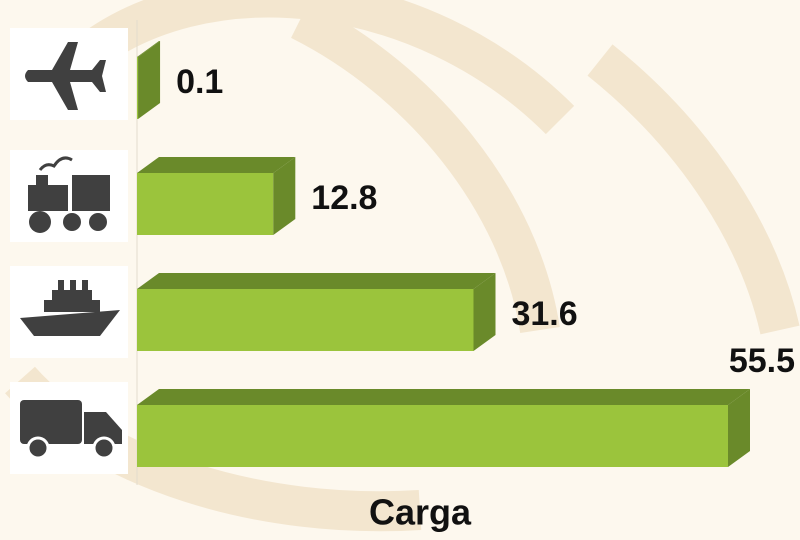 The image size is (800, 540). What do you see at coordinates (420, 512) in the screenshot?
I see `chart-title: Carga` at bounding box center [420, 512].